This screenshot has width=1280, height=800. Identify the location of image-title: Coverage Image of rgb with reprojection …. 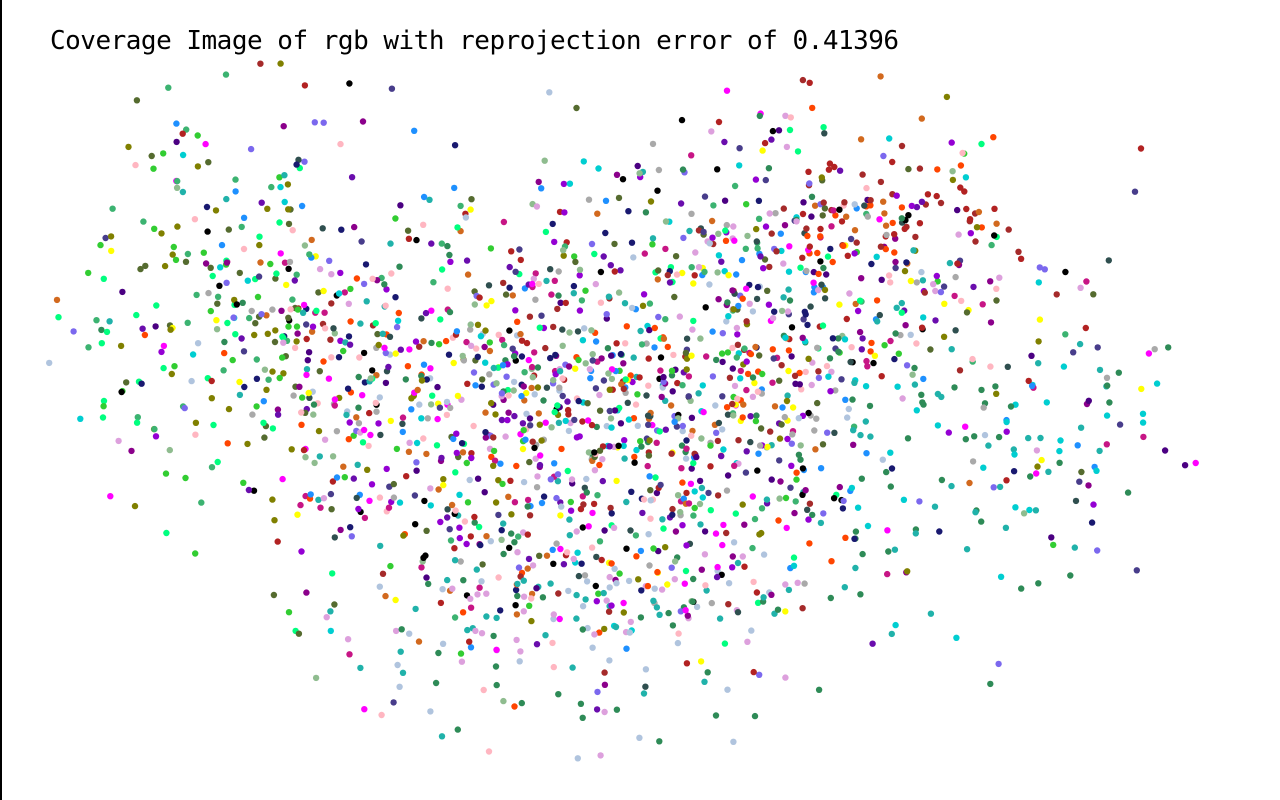
(474, 41).